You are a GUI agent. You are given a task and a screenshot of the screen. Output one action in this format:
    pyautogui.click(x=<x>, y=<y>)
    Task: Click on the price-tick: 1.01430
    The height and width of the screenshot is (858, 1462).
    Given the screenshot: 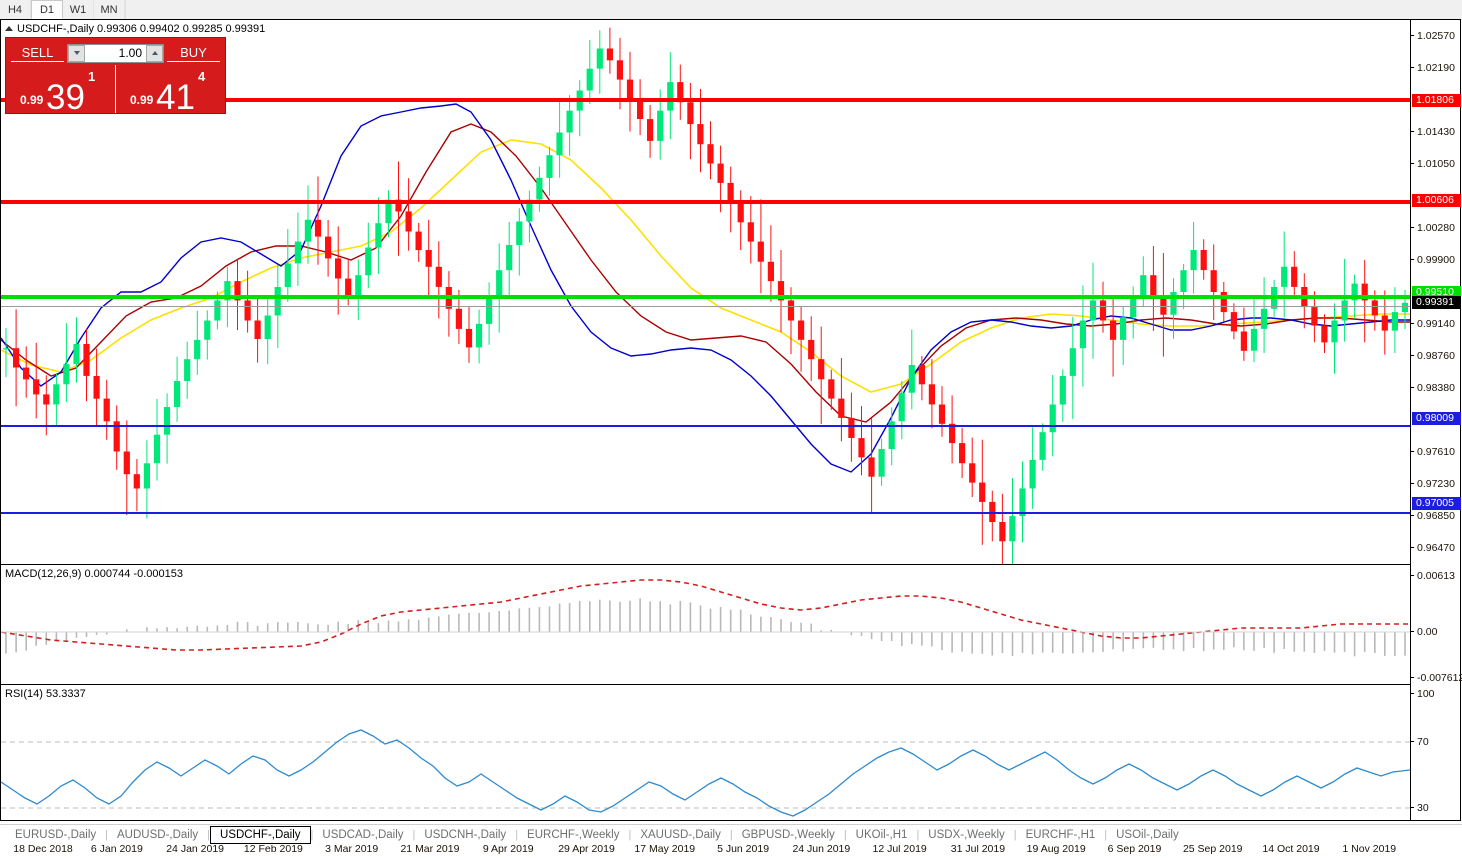 What is the action you would take?
    pyautogui.click(x=1436, y=132)
    